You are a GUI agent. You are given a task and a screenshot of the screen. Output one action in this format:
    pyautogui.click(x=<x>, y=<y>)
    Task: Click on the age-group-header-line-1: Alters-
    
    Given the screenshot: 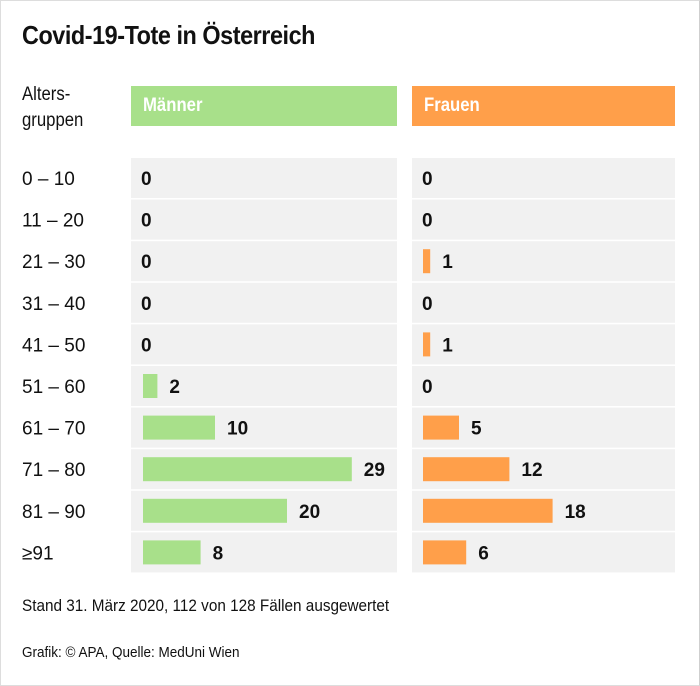 What is the action you would take?
    pyautogui.click(x=46, y=94)
    